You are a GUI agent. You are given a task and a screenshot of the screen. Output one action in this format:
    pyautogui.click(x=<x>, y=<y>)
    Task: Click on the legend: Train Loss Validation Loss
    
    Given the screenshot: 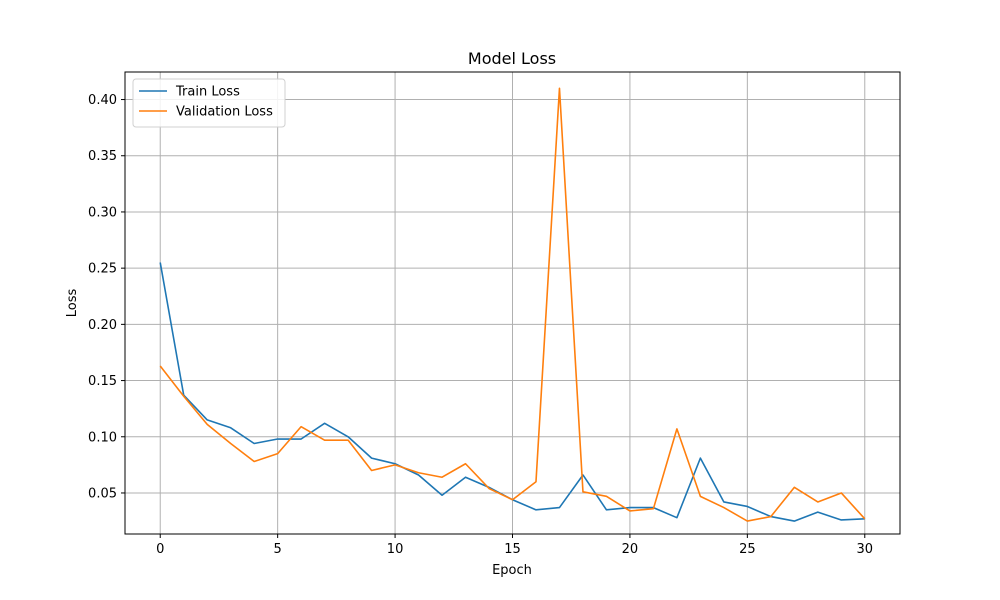 What is the action you would take?
    pyautogui.click(x=209, y=103)
    